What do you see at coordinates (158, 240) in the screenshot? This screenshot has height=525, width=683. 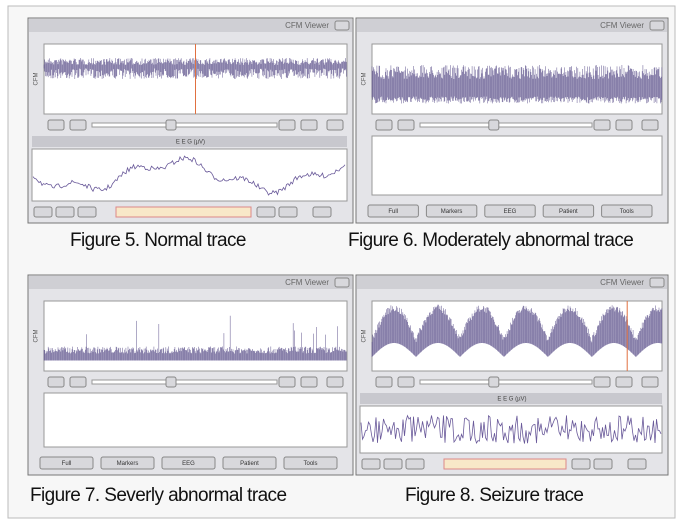 I see `figure-caption: Figure 5. Normal trace` at bounding box center [158, 240].